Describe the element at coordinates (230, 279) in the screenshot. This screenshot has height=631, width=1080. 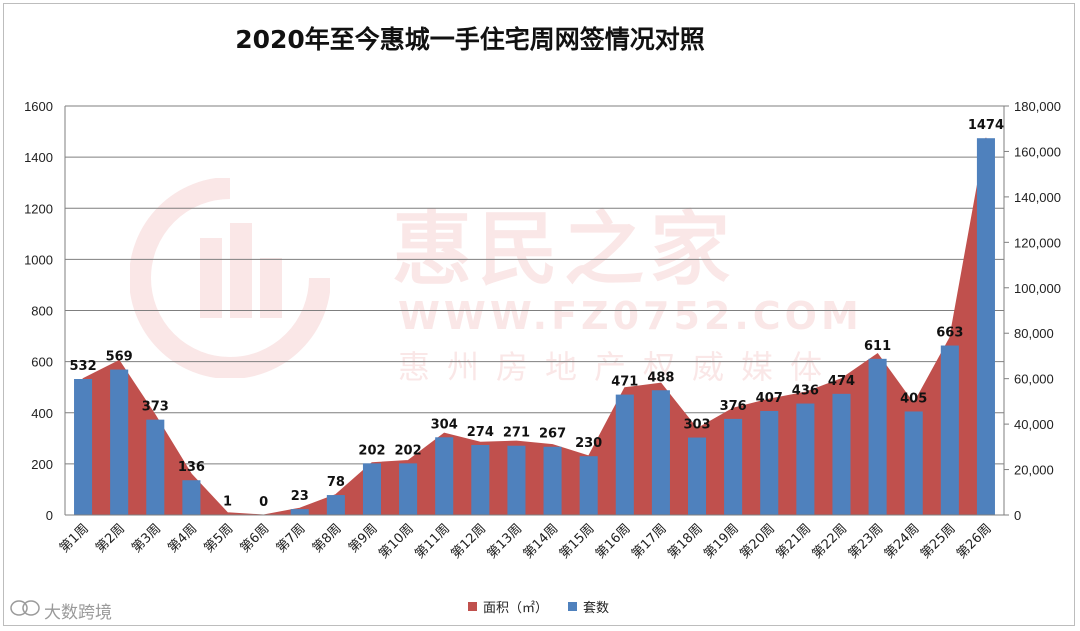
I see `watermark-logo` at that location.